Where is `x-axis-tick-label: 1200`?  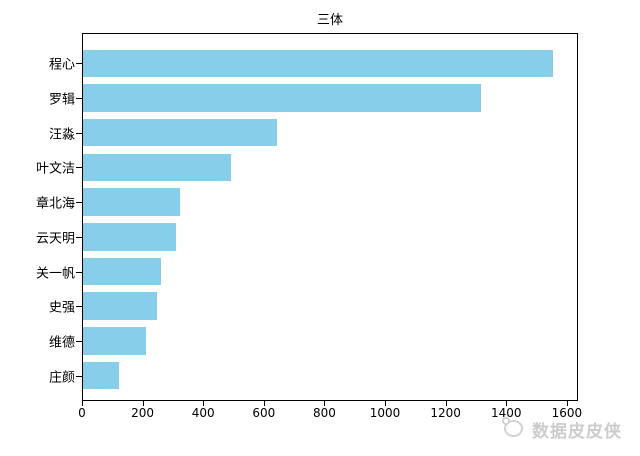
x-axis-tick-label: 1200 is located at coordinates (445, 413).